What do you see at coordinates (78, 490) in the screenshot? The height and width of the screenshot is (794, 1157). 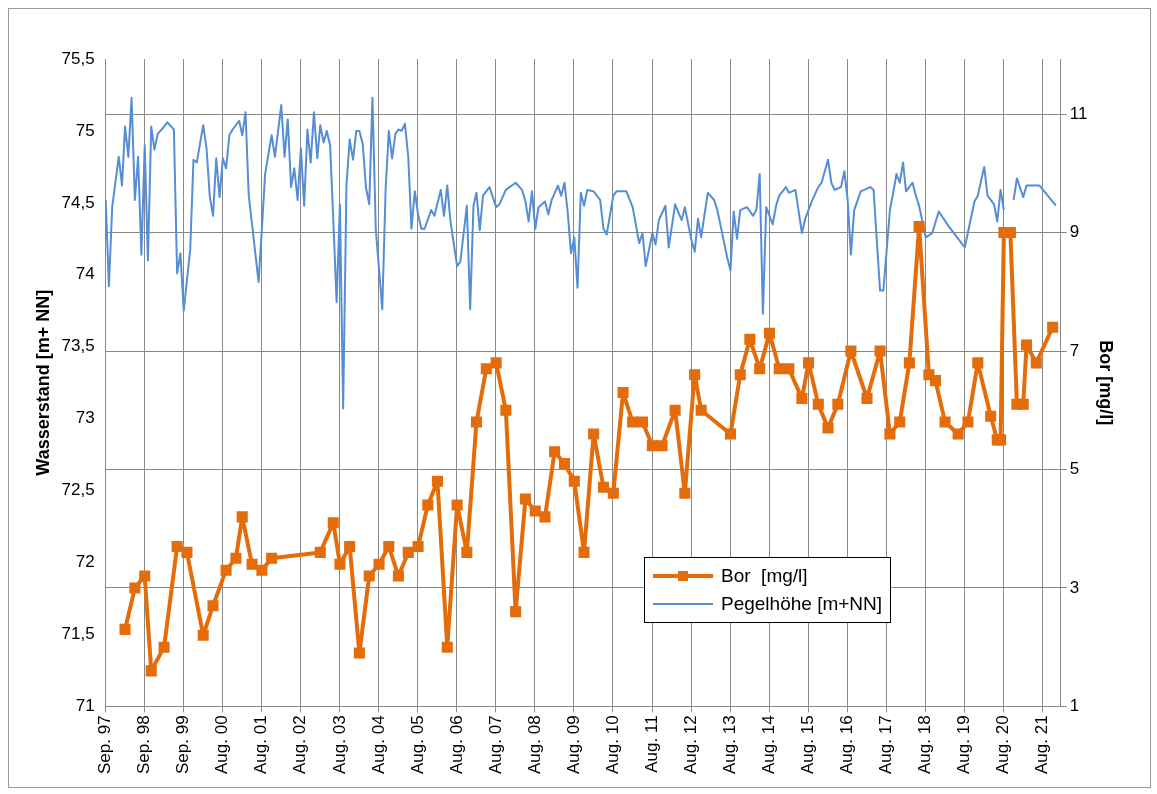 I see `y-tick-label: 72,5` at bounding box center [78, 490].